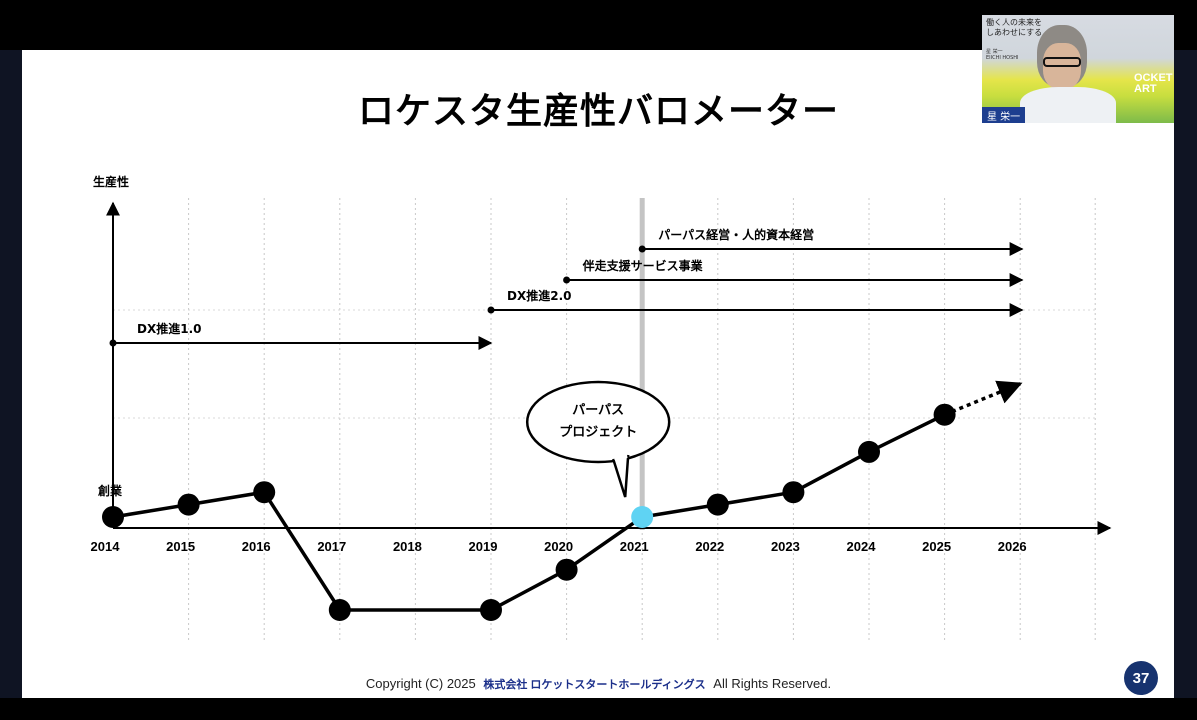  I want to click on x-tick-label-2019: 2019, so click(483, 546).